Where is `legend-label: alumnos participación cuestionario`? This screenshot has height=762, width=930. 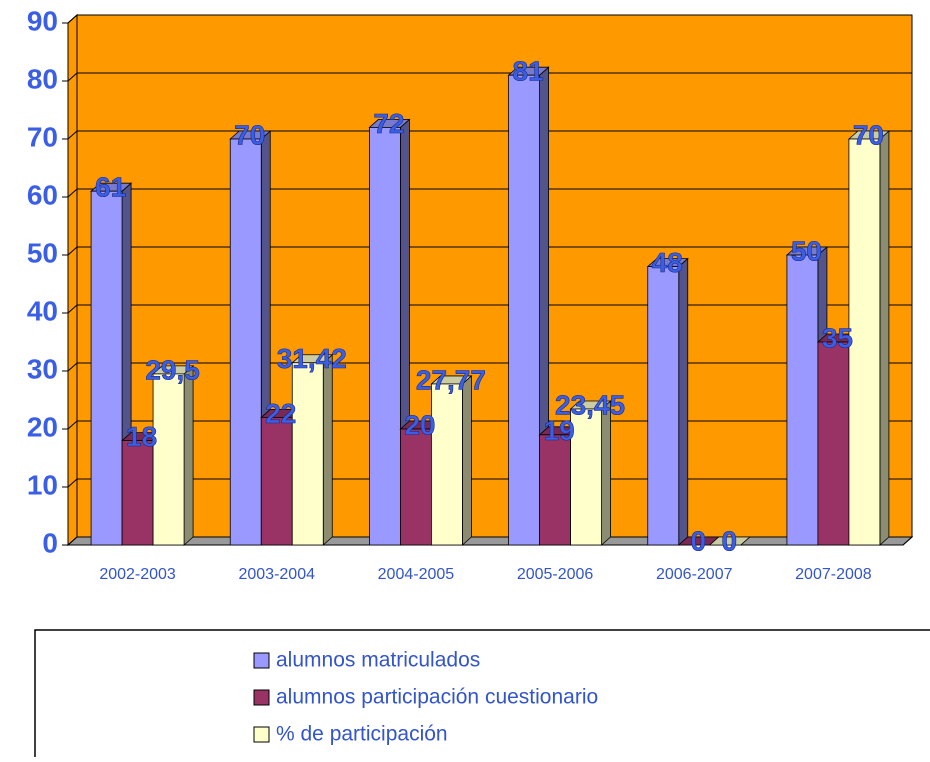 legend-label: alumnos participación cuestionario is located at coordinates (437, 697).